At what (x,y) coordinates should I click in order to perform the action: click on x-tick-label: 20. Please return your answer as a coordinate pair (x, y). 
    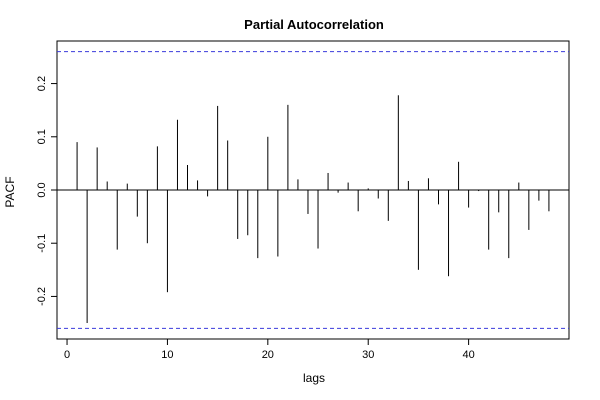
    Looking at the image, I should click on (268, 355).